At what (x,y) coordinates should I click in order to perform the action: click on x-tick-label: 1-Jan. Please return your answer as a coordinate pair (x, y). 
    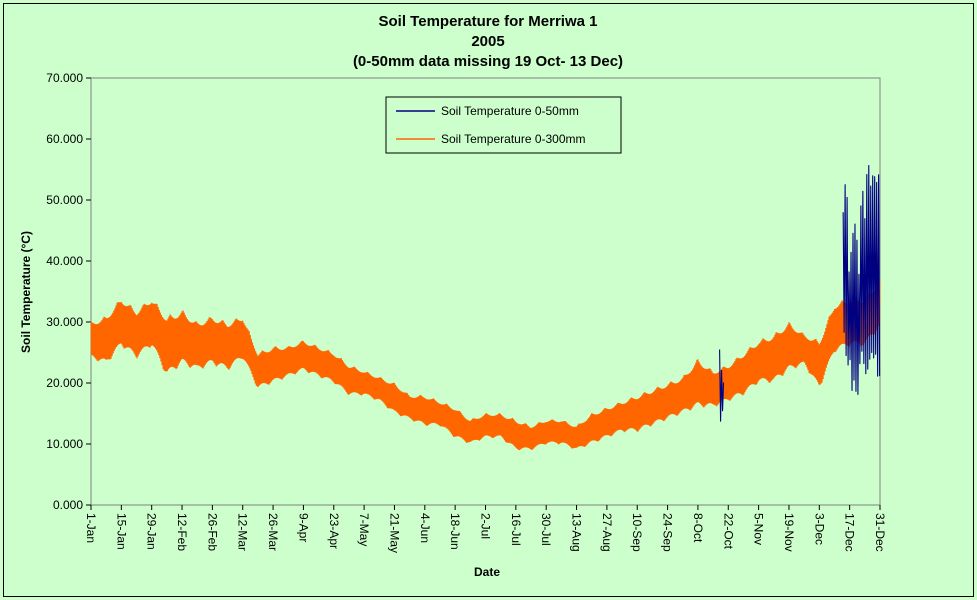
    Looking at the image, I should click on (91, 528).